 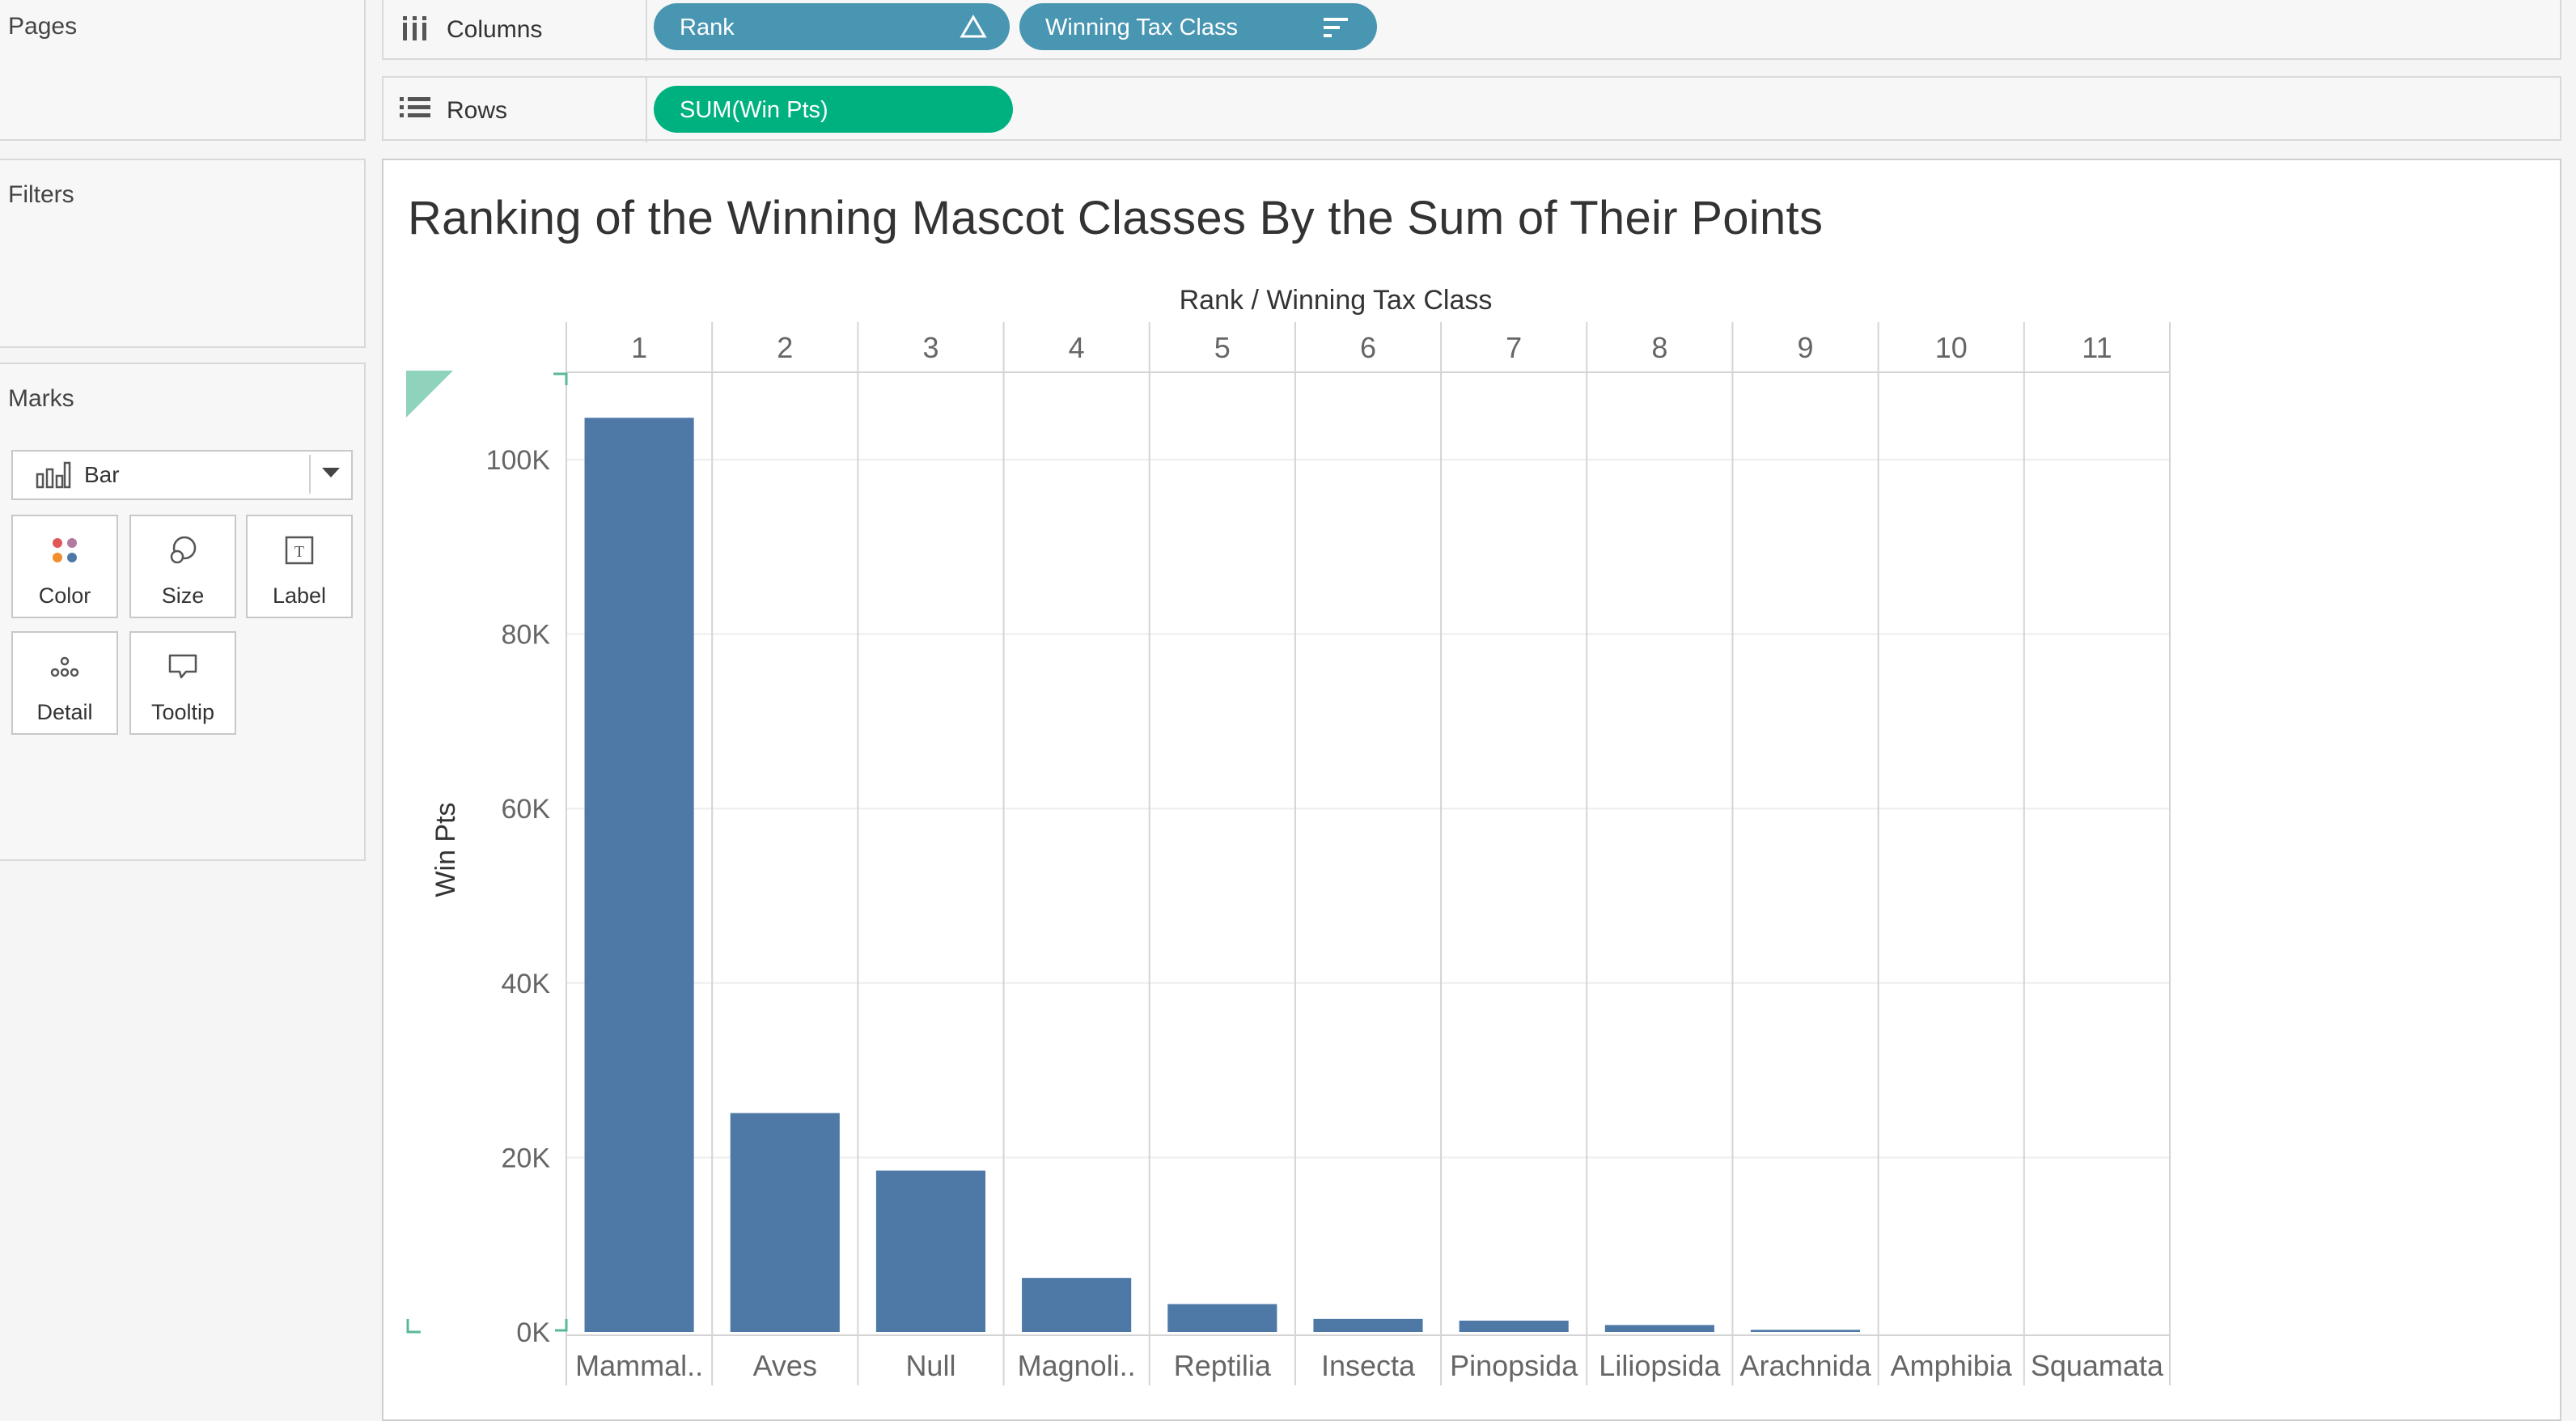 I want to click on columns-label: Columns, so click(x=495, y=30).